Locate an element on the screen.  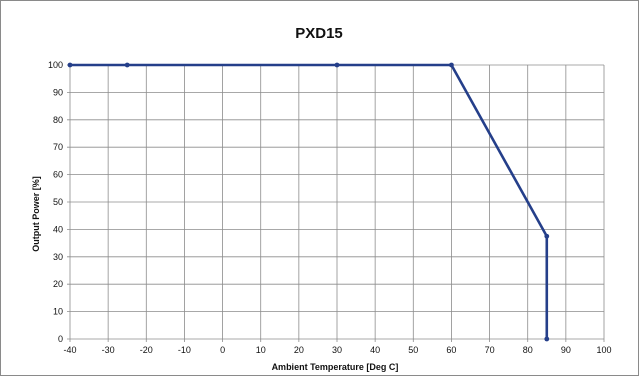
x-tick-label-0: -40 is located at coordinates (69, 350).